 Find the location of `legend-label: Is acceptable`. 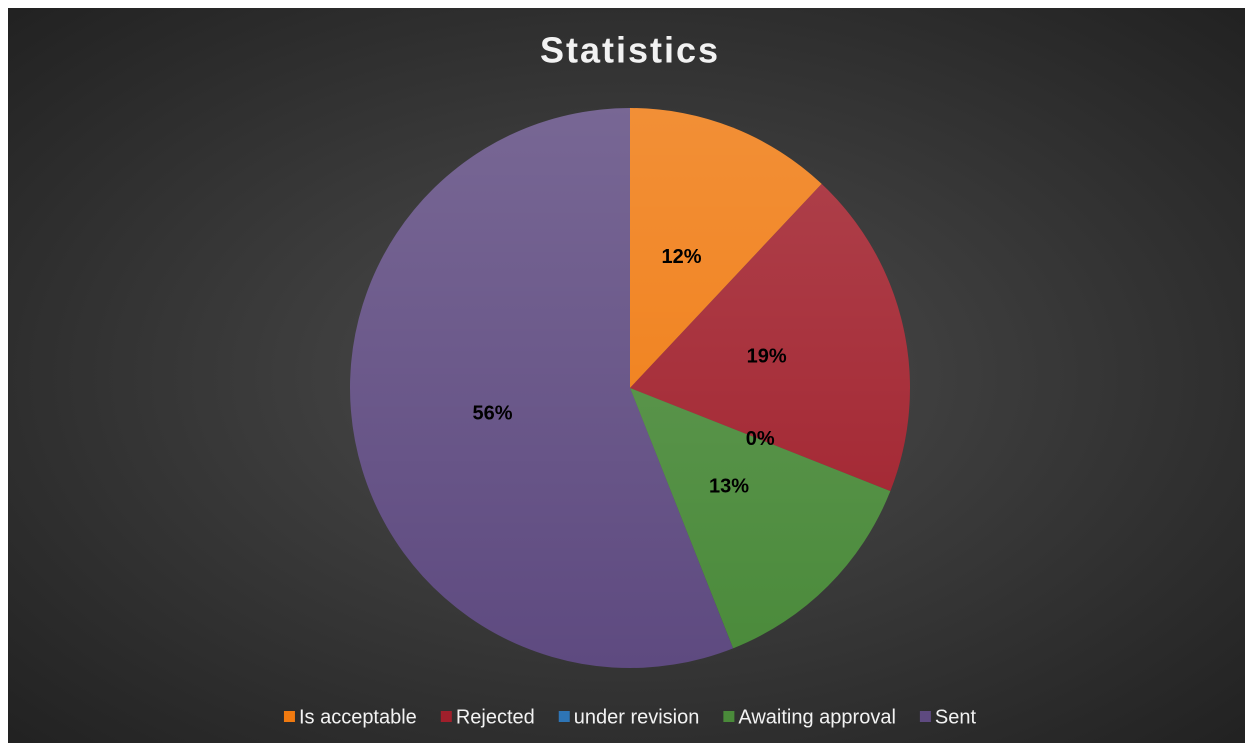

legend-label: Is acceptable is located at coordinates (358, 717).